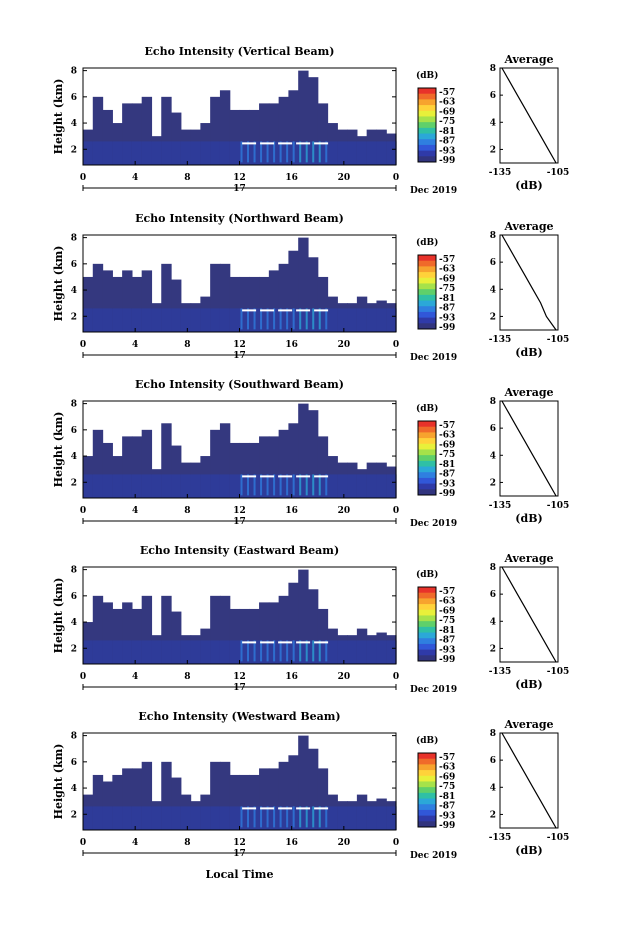  I want to click on day-label: 17, so click(239, 356).